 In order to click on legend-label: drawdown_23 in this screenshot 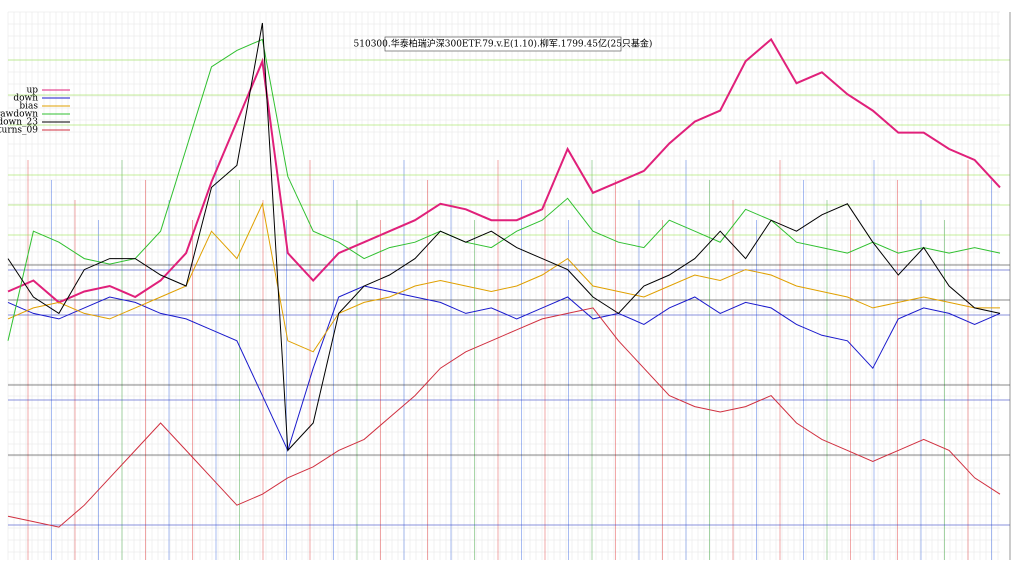, I will do `click(19, 123)`.